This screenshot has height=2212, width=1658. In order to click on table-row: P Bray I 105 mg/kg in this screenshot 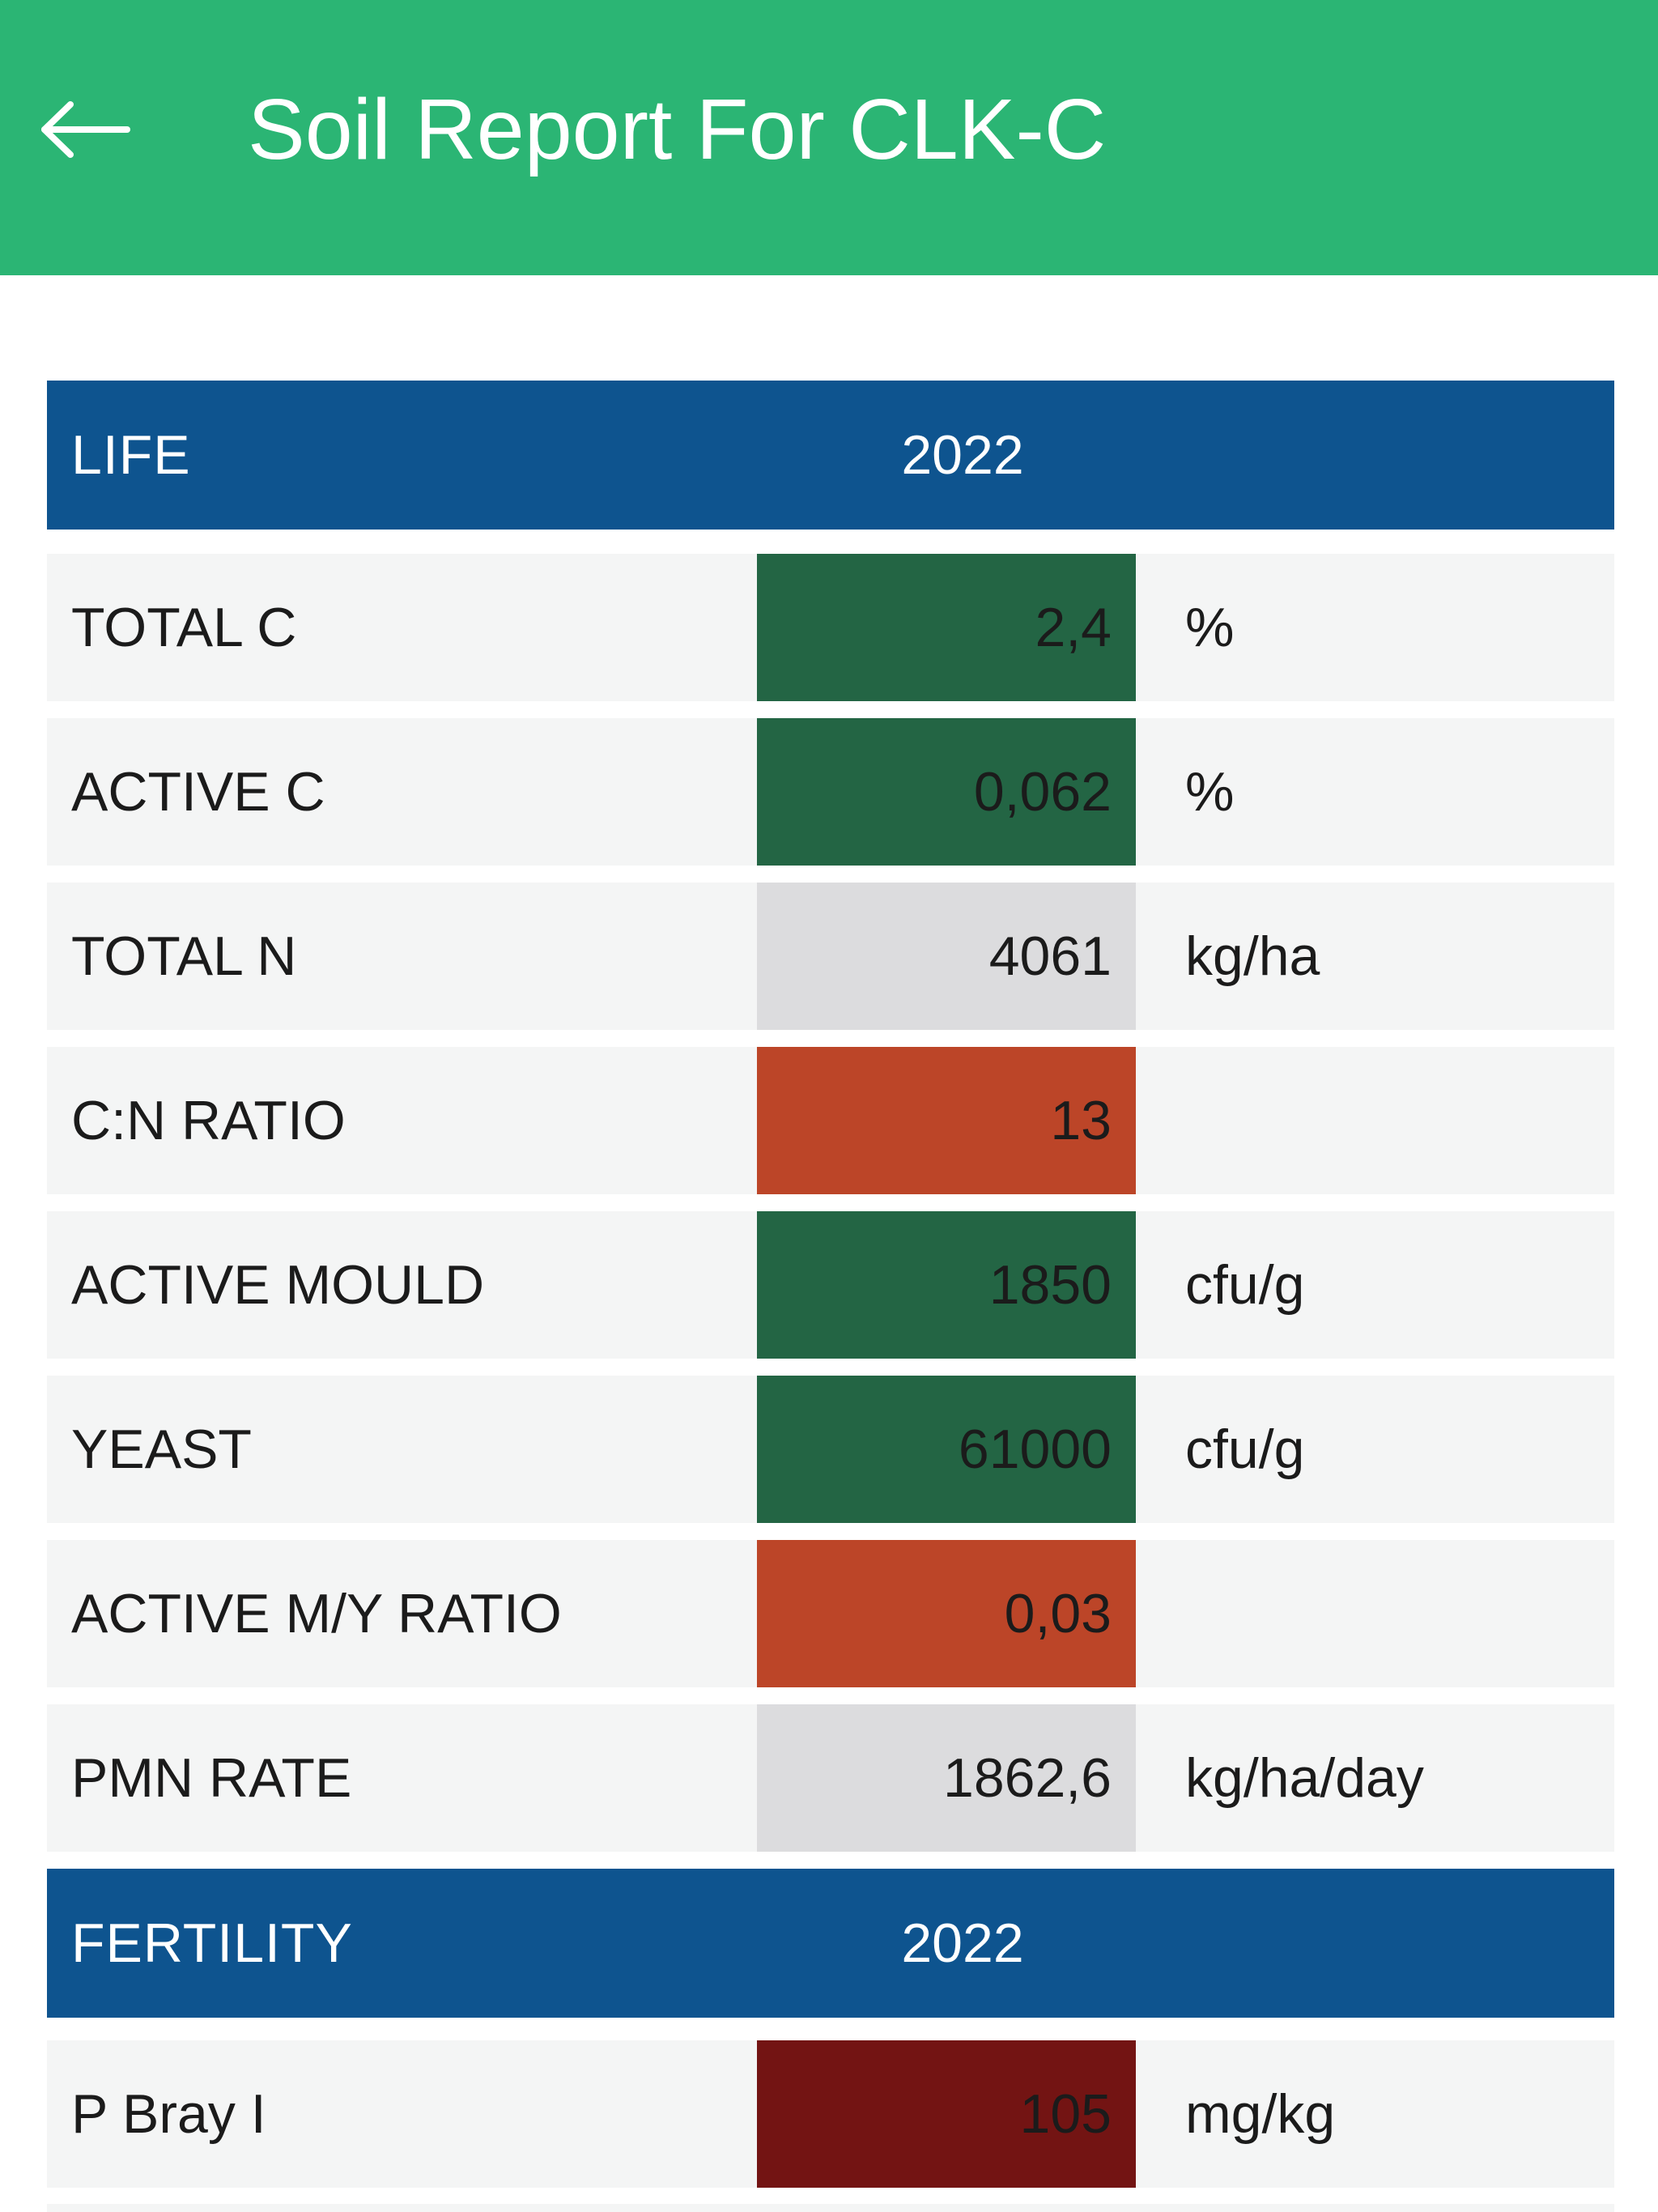, I will do `click(830, 2114)`.